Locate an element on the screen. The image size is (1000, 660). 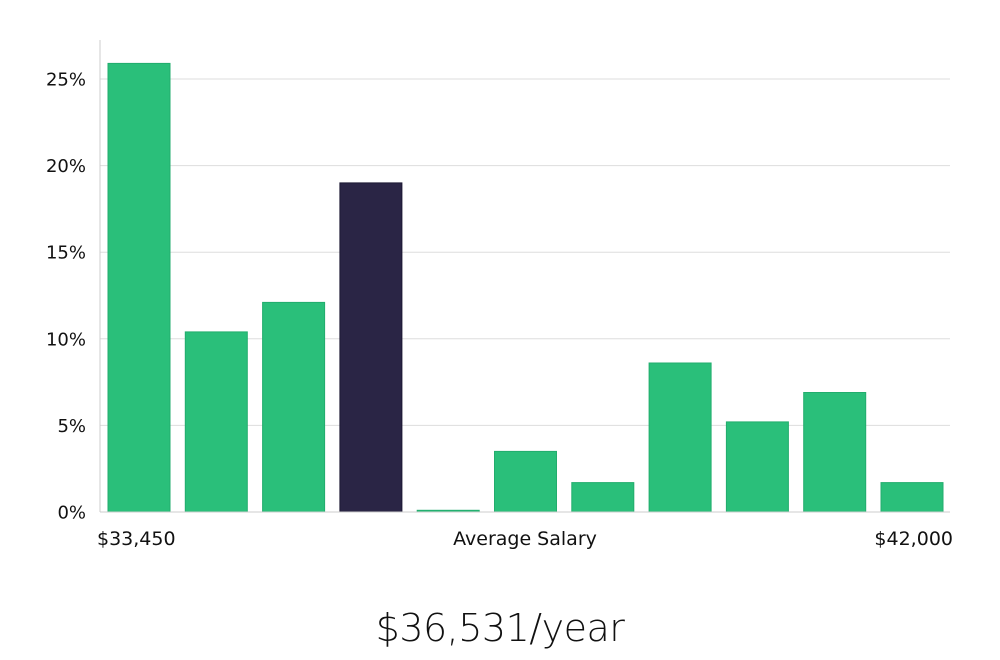
x-axis-max-label: $42,000 is located at coordinates (913, 539).